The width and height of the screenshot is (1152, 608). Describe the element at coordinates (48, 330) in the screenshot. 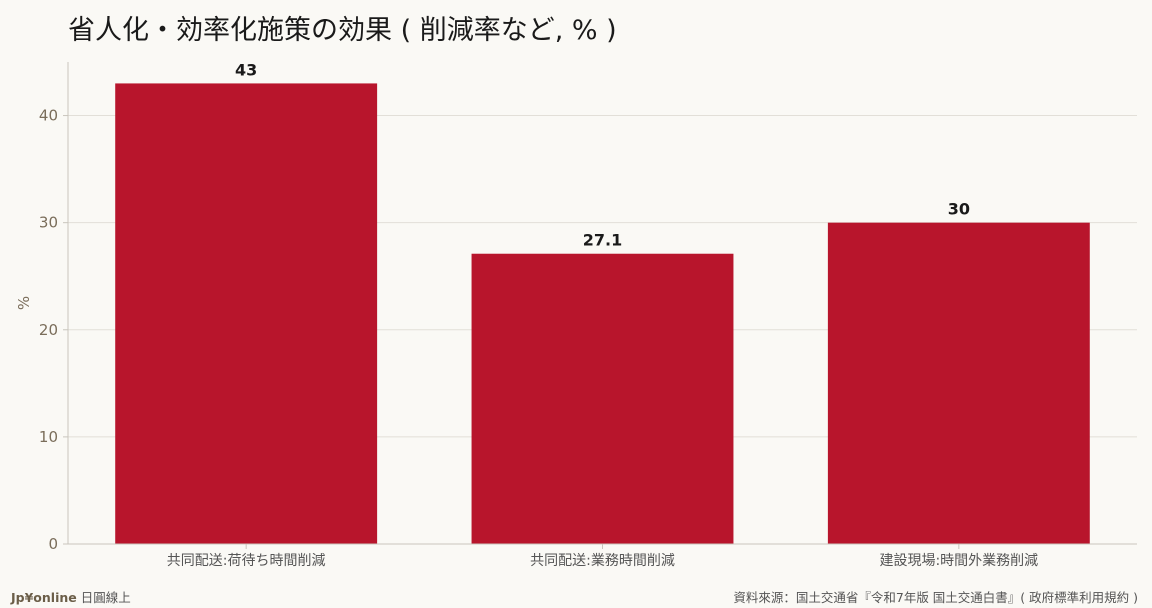

I see `y-tick-label-20: 20` at that location.